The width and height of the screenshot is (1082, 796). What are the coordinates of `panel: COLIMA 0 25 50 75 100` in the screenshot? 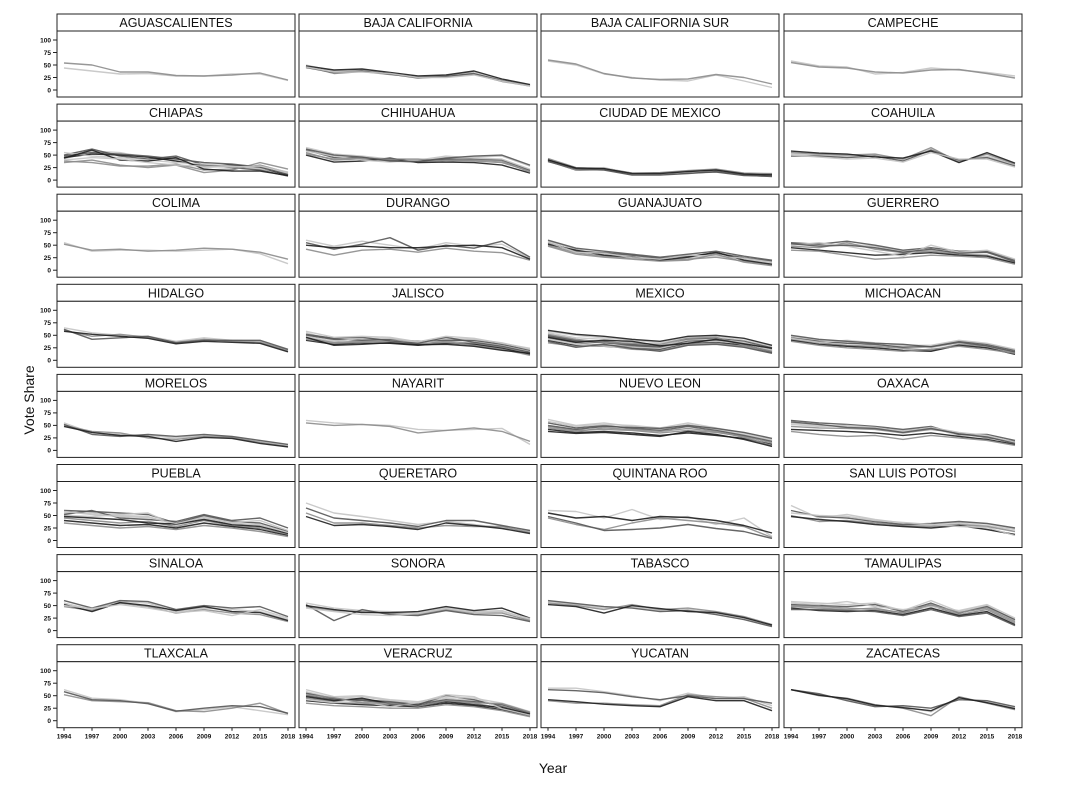 It's located at (168, 235).